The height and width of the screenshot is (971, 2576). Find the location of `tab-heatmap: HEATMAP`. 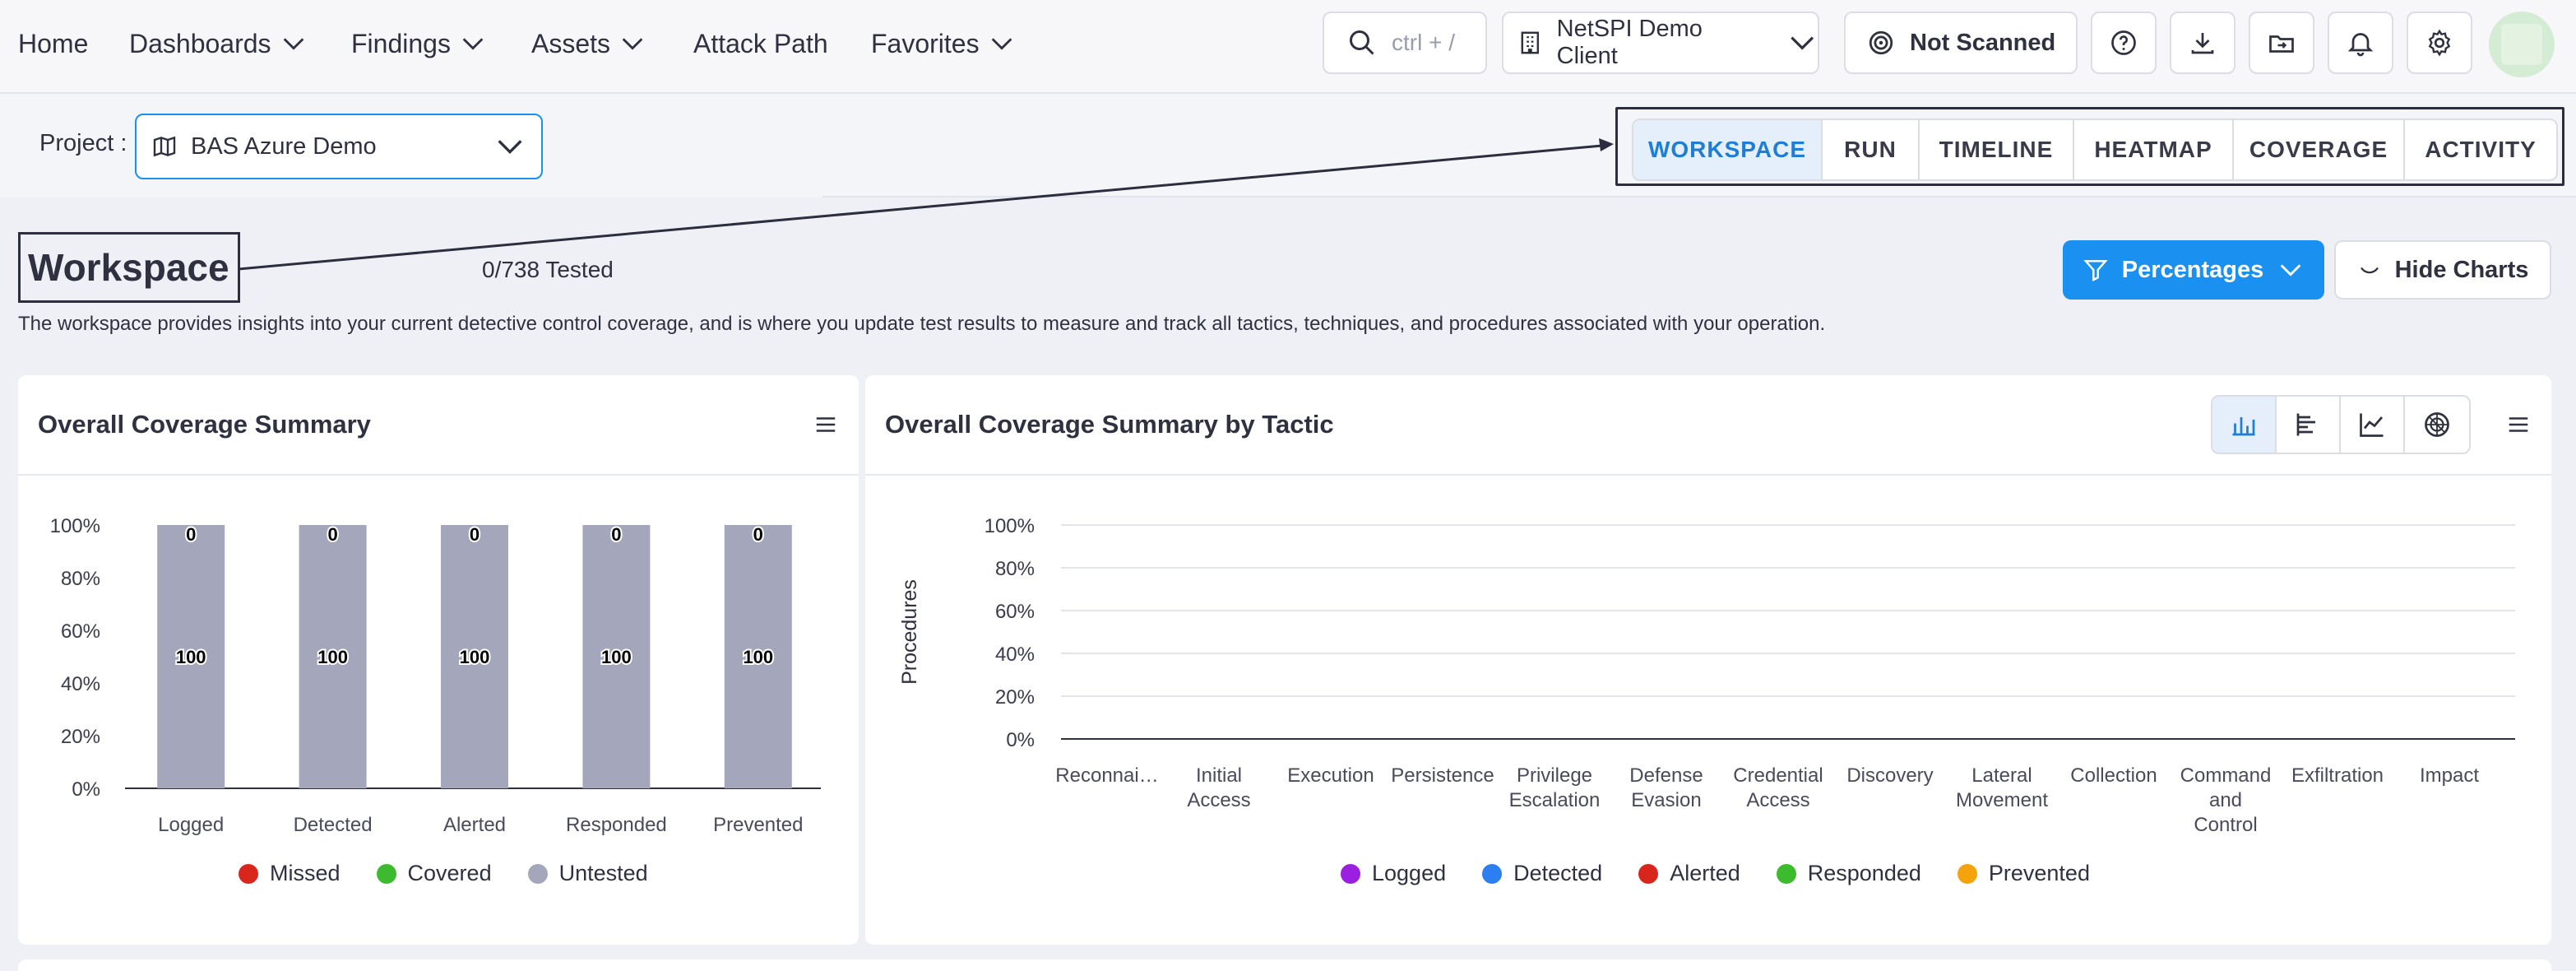

tab-heatmap: HEATMAP is located at coordinates (2154, 149).